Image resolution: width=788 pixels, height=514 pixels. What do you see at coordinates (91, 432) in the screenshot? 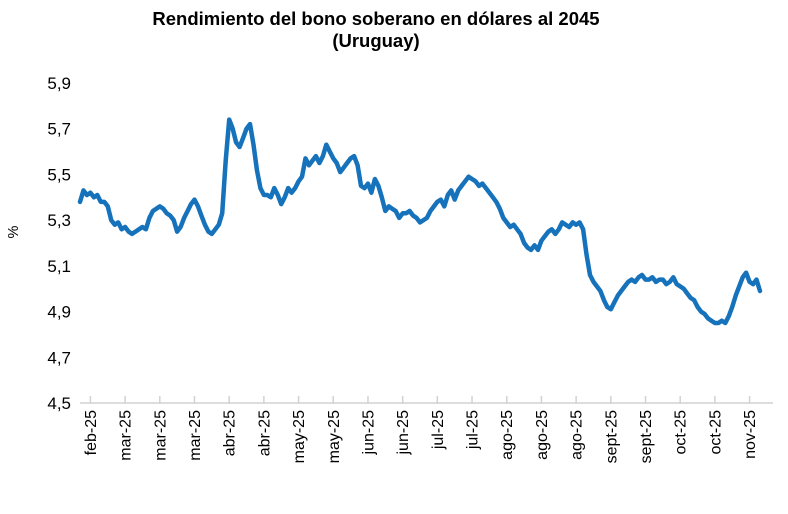
I see `x-tick-label: feb-25` at bounding box center [91, 432].